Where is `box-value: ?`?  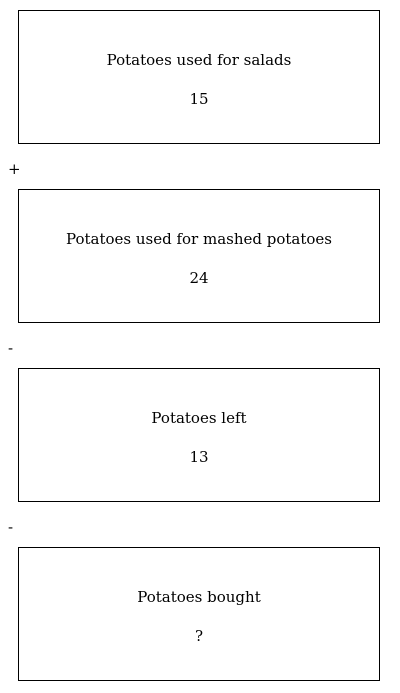 box-value: ? is located at coordinates (199, 636).